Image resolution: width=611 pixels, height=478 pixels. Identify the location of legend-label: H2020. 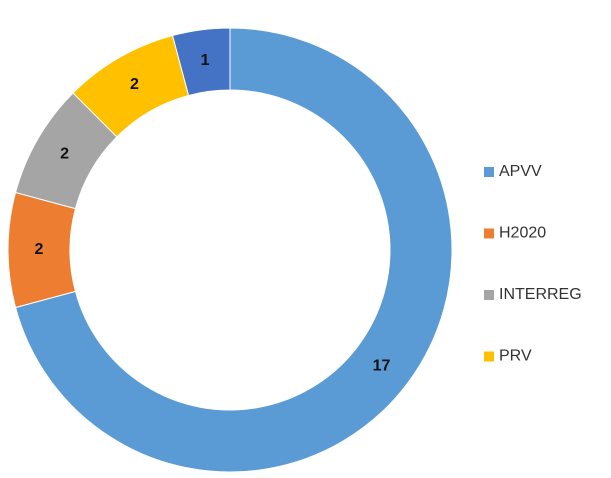
(522, 233).